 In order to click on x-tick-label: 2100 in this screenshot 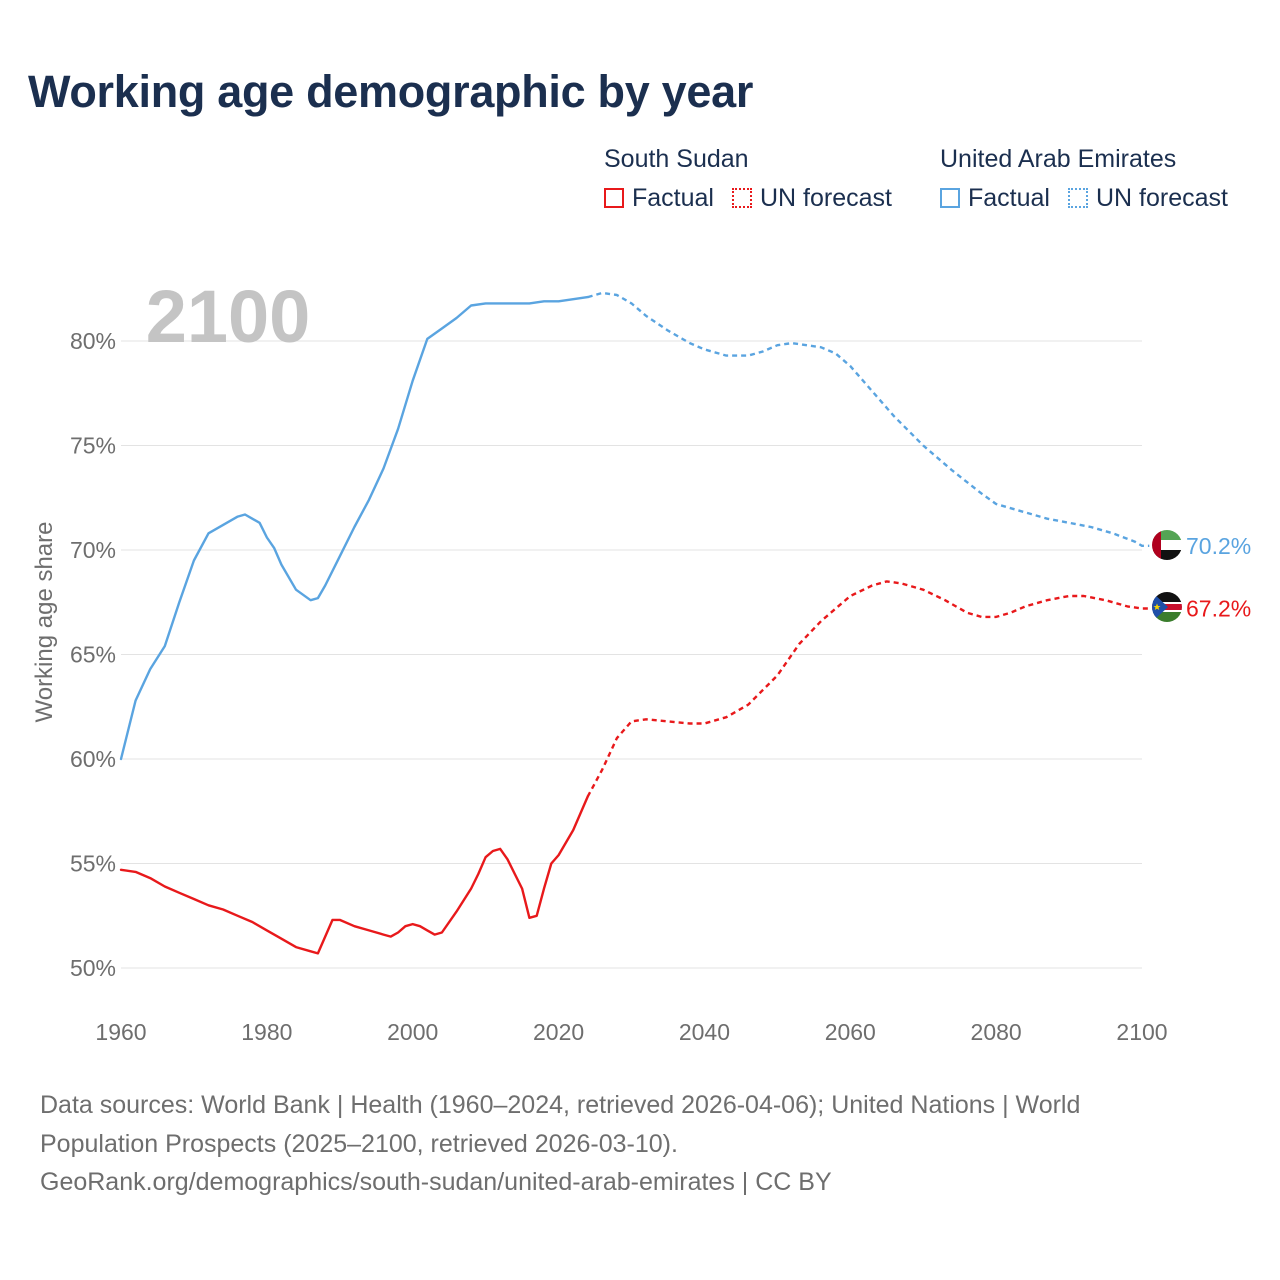, I will do `click(1141, 1032)`.